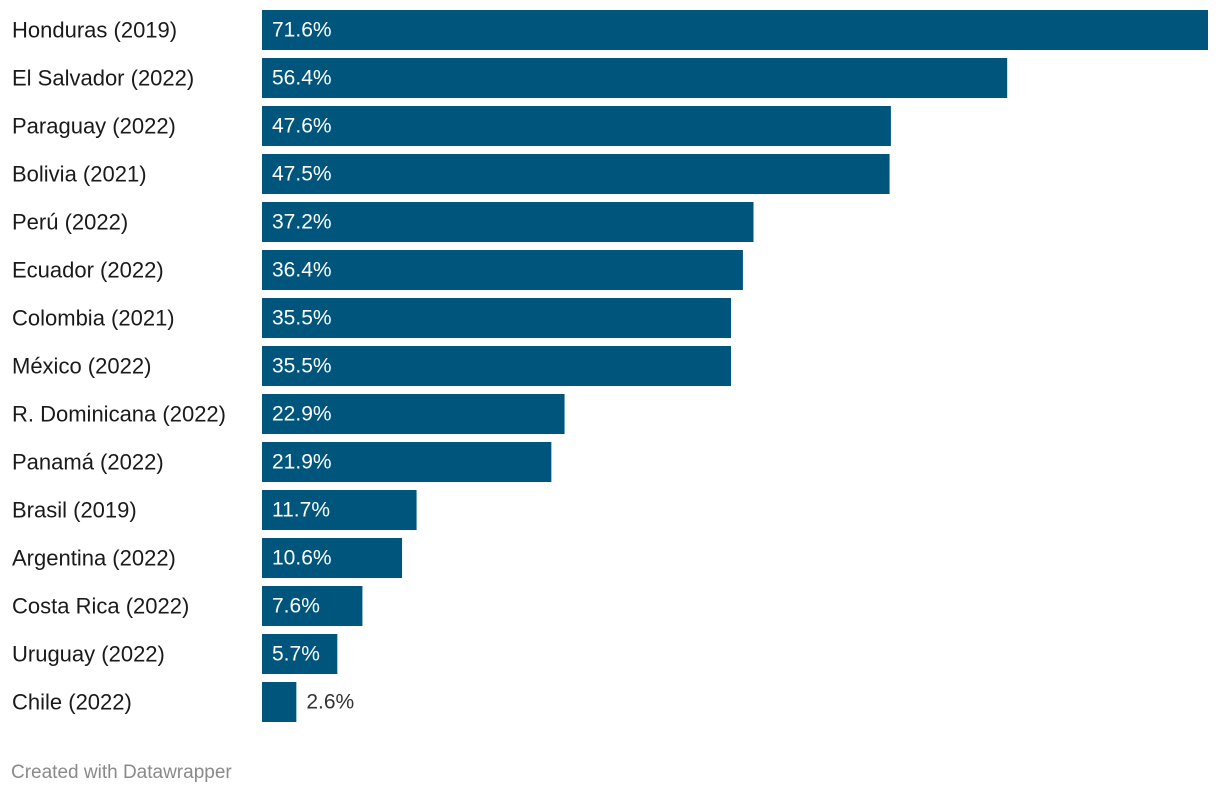  What do you see at coordinates (94, 558) in the screenshot?
I see `category-label: Argentina (2022)` at bounding box center [94, 558].